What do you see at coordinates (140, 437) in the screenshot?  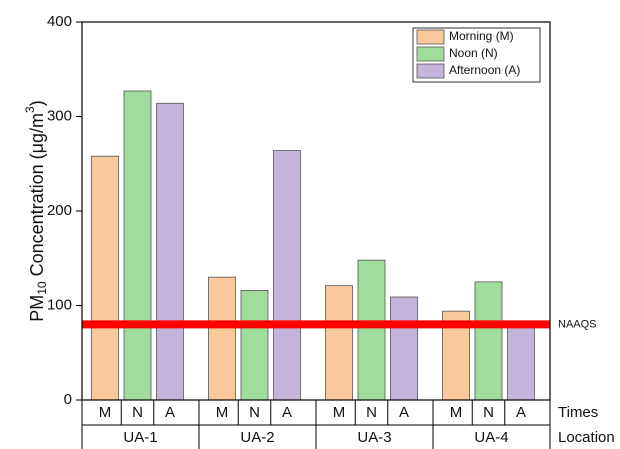 I see `x-group-label: UA-1` at bounding box center [140, 437].